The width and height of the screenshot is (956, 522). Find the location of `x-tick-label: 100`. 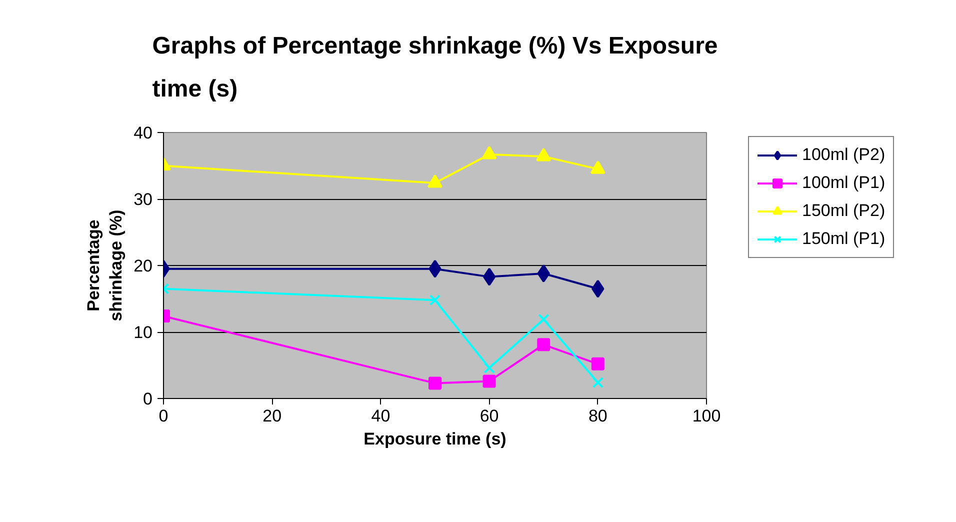

x-tick-label: 100 is located at coordinates (706, 416).